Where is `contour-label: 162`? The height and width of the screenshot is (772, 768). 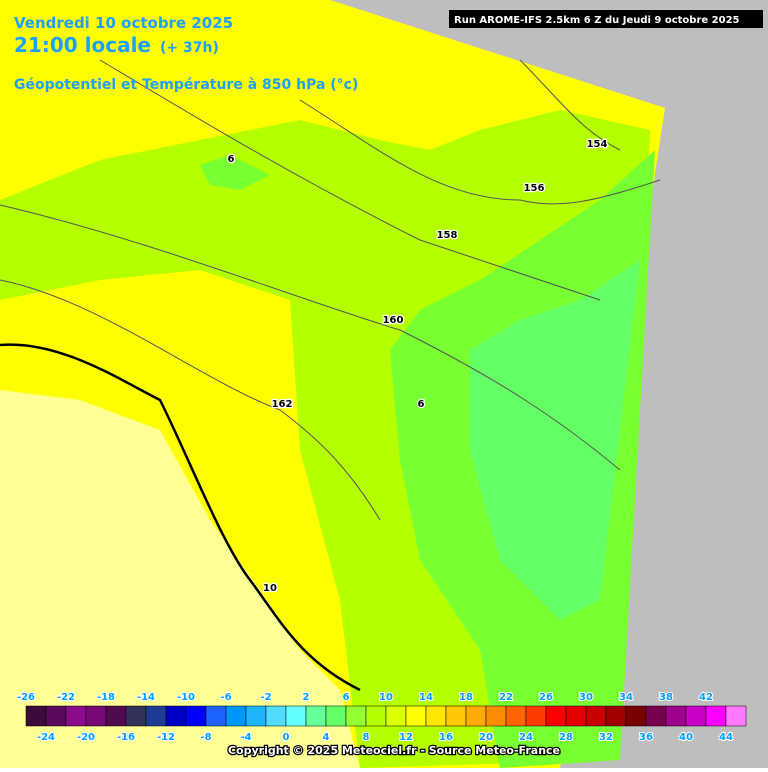 contour-label: 162 is located at coordinates (282, 404).